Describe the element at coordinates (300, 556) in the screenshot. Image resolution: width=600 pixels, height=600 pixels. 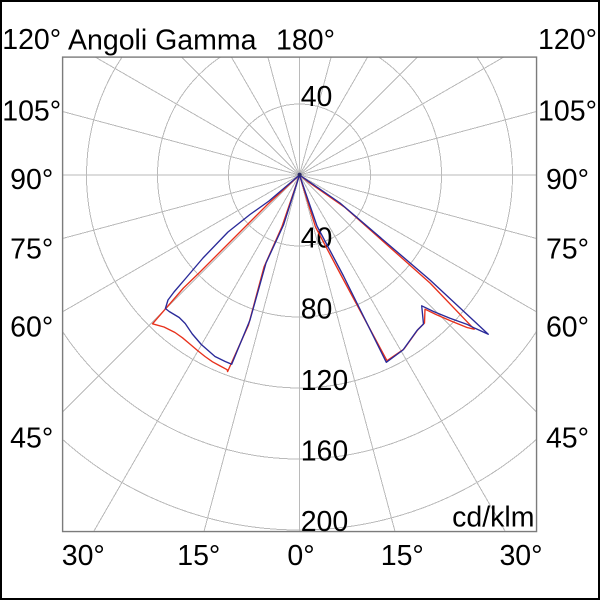
I see `svg-text: 0°` at that location.